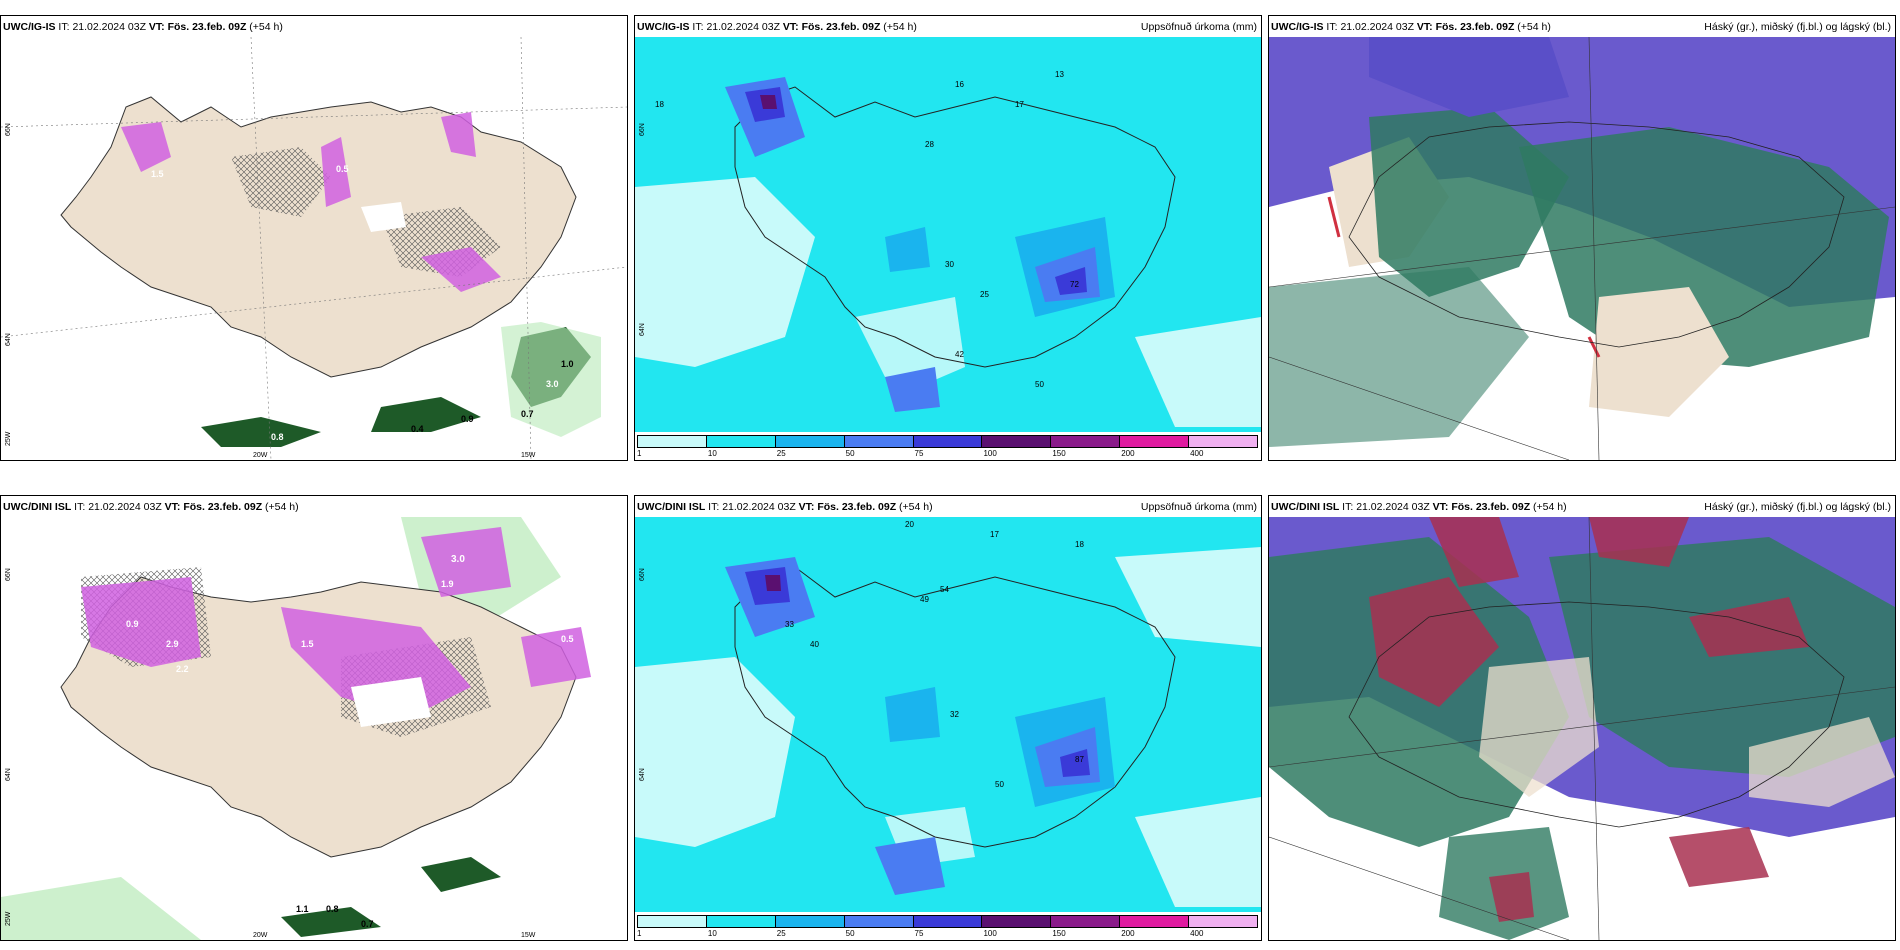 This screenshot has height=950, width=1900. I want to click on value-label: 1.9, so click(447, 584).